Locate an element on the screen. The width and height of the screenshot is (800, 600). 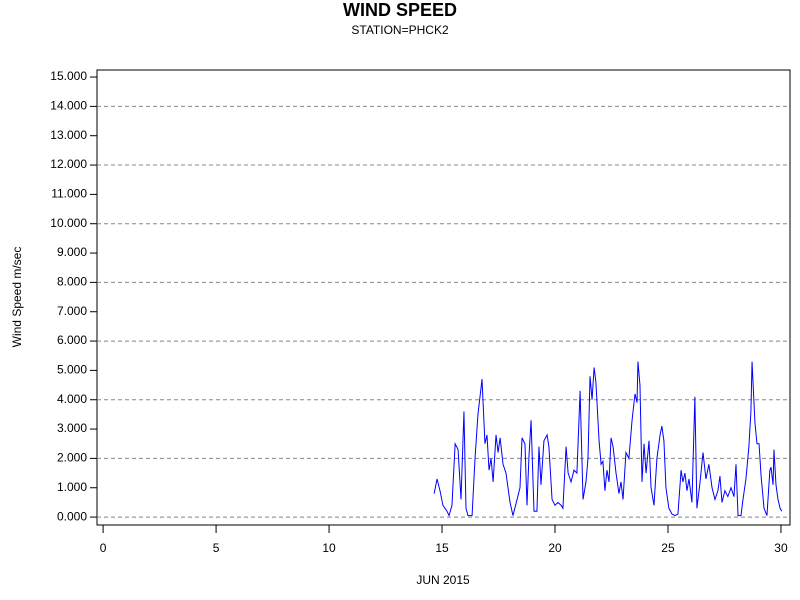
y-axis-label: Wind Speed m/sec is located at coordinates (17, 297).